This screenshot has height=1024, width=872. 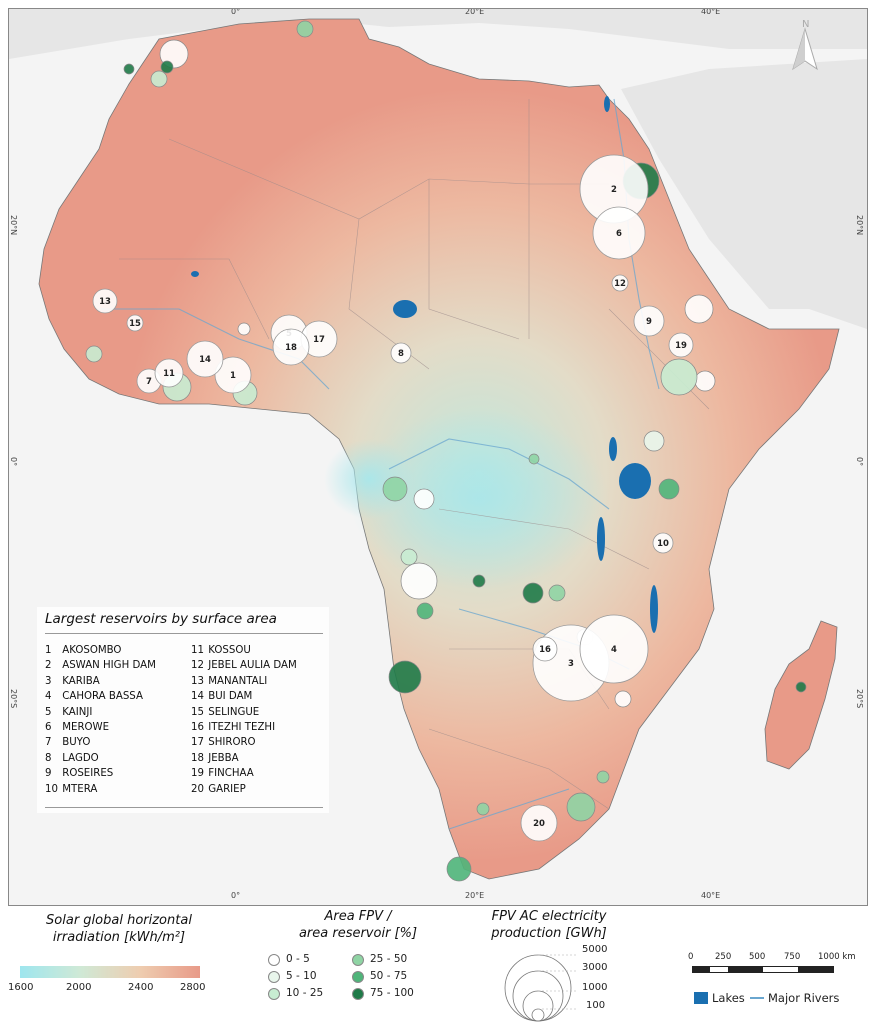 I want to click on reservoir-marker-label: 16, so click(x=545, y=650).